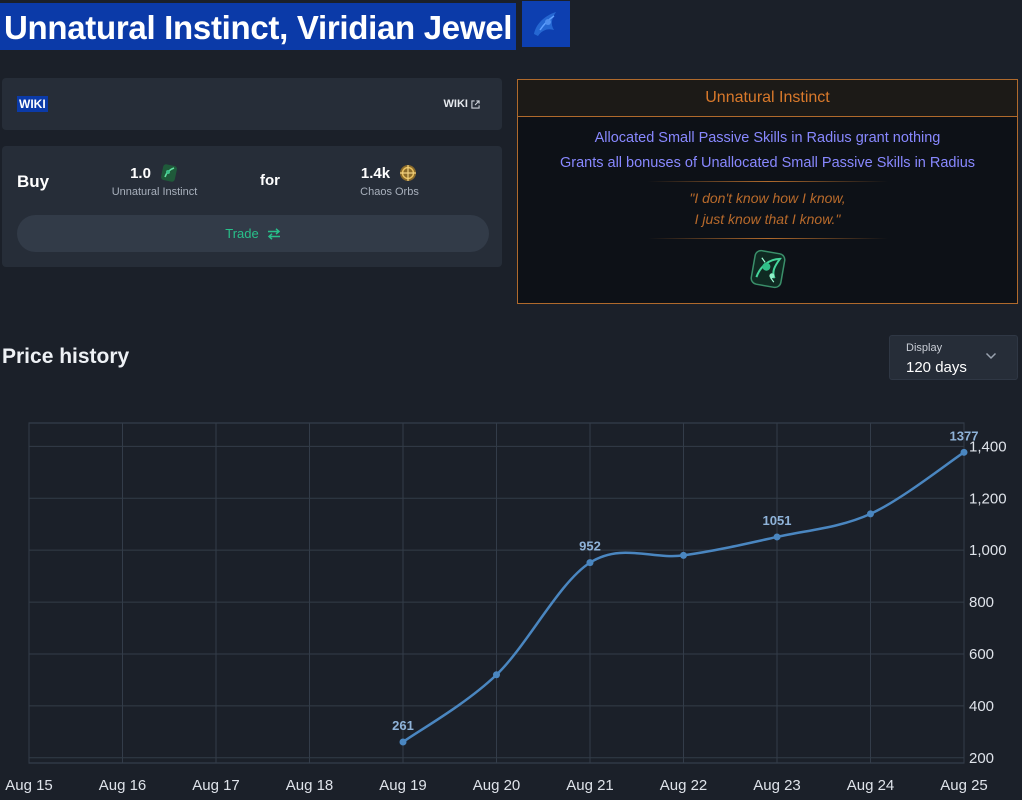 The height and width of the screenshot is (800, 1022). Describe the element at coordinates (242, 233) in the screenshot. I see `trade-button-label: Trade` at that location.